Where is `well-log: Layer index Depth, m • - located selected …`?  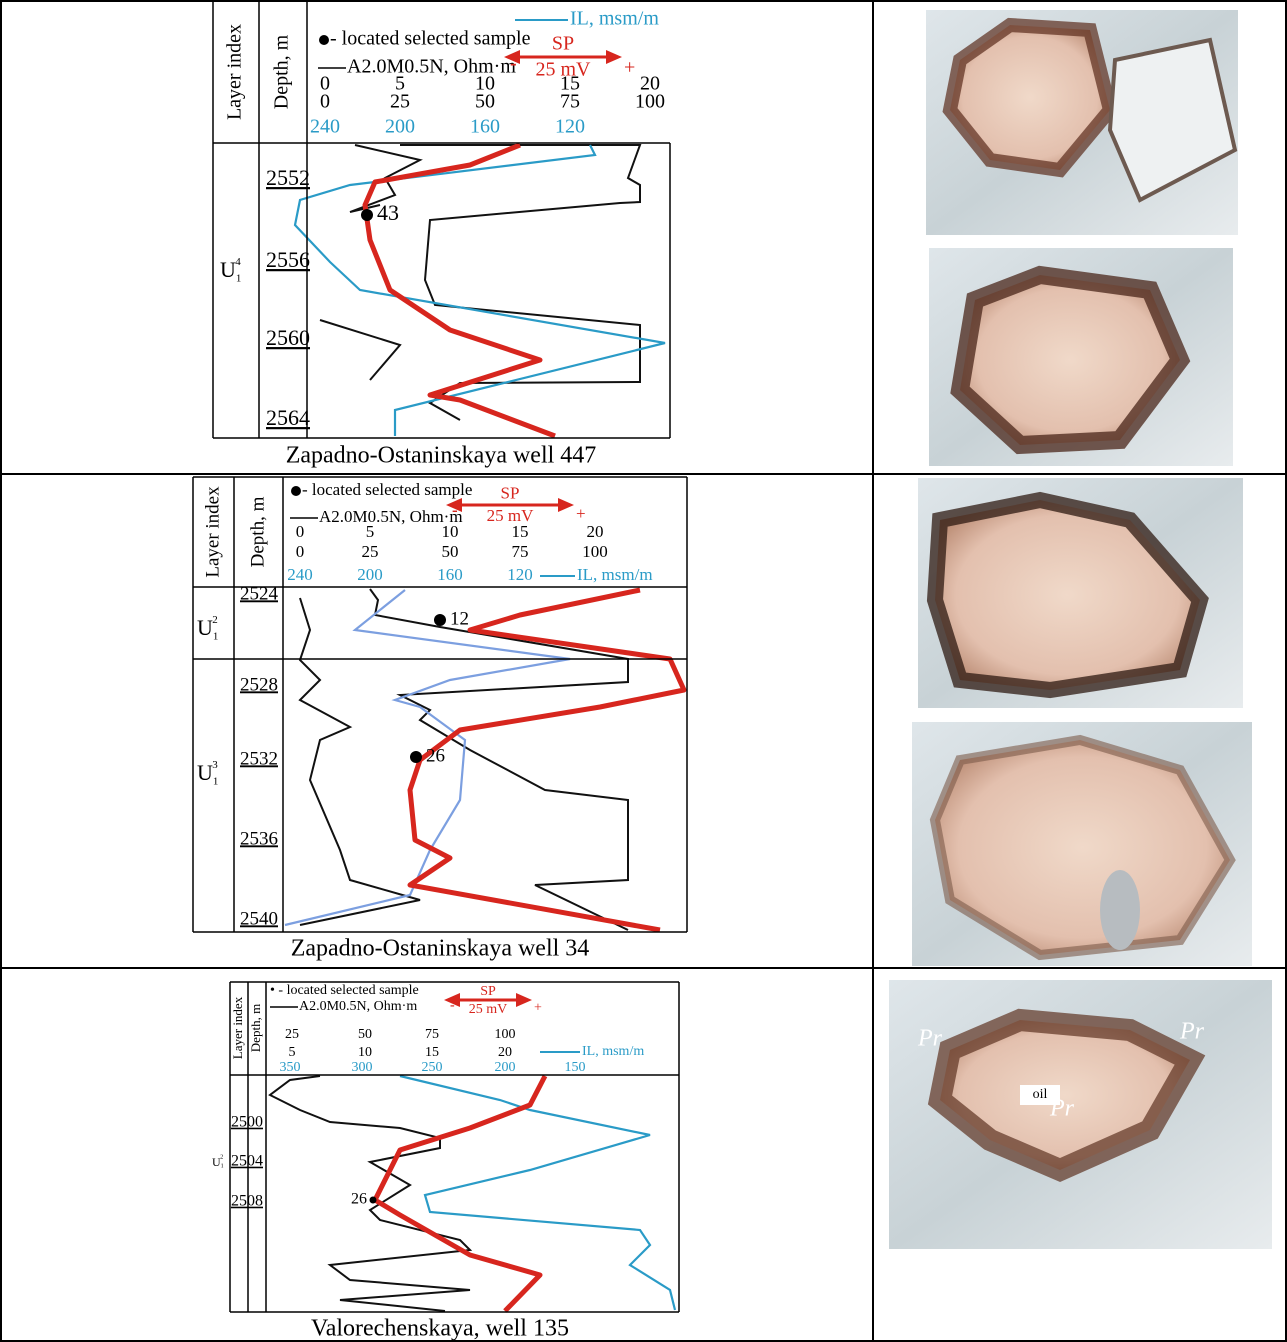 well-log: Layer index Depth, m • - located selected … is located at coordinates (446, 1161).